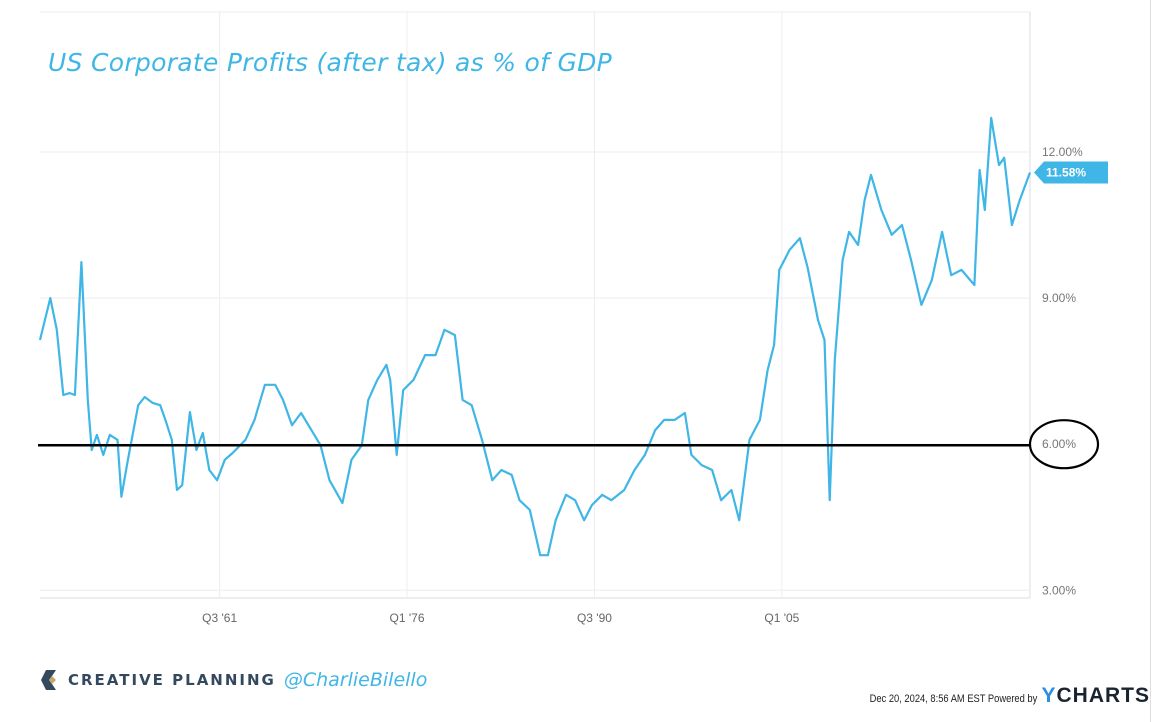 The width and height of the screenshot is (1162, 722). I want to click on last-value-tag: 11.58%, so click(1071, 172).